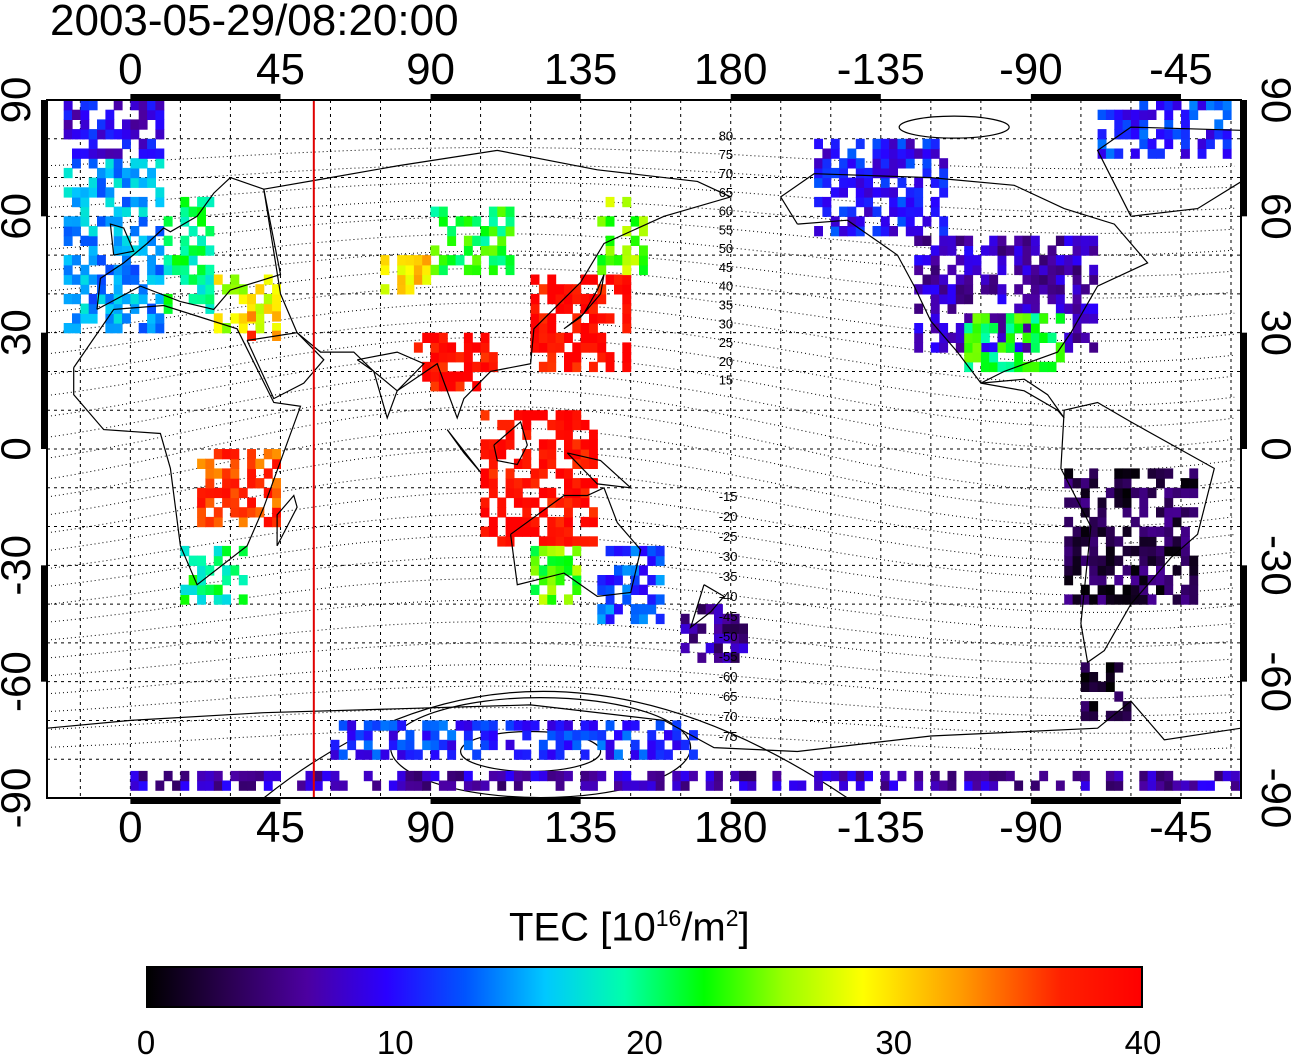  I want to click on right-lat-tick-label: -60, so click(1272, 681).